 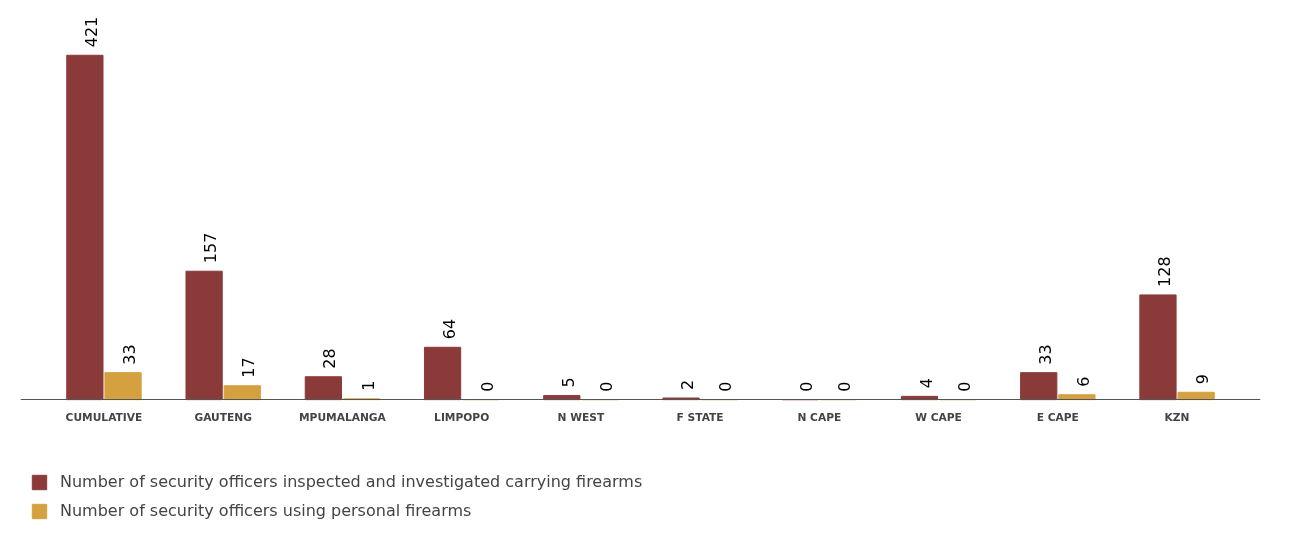 I want to click on x-tick-label: GAUTENG, so click(x=223, y=417).